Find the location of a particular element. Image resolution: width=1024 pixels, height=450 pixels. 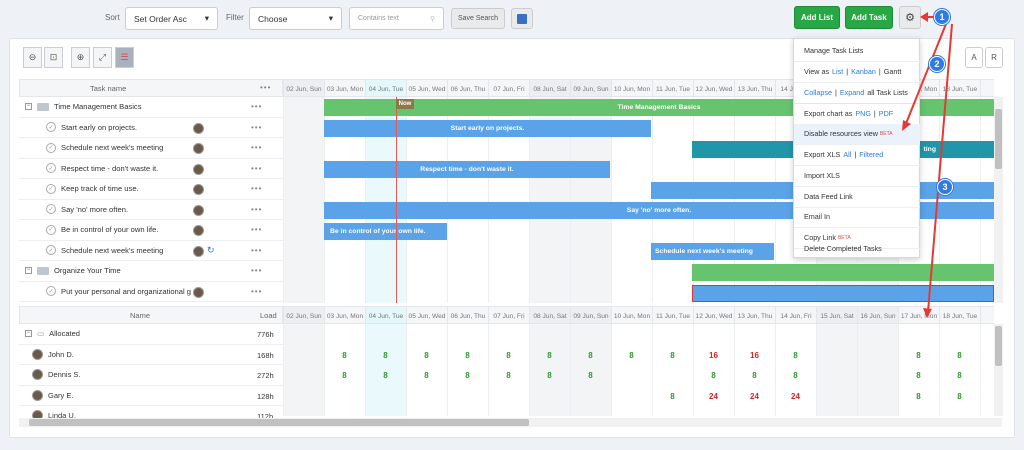

gantt-bar: Start early on projects. is located at coordinates (487, 128).